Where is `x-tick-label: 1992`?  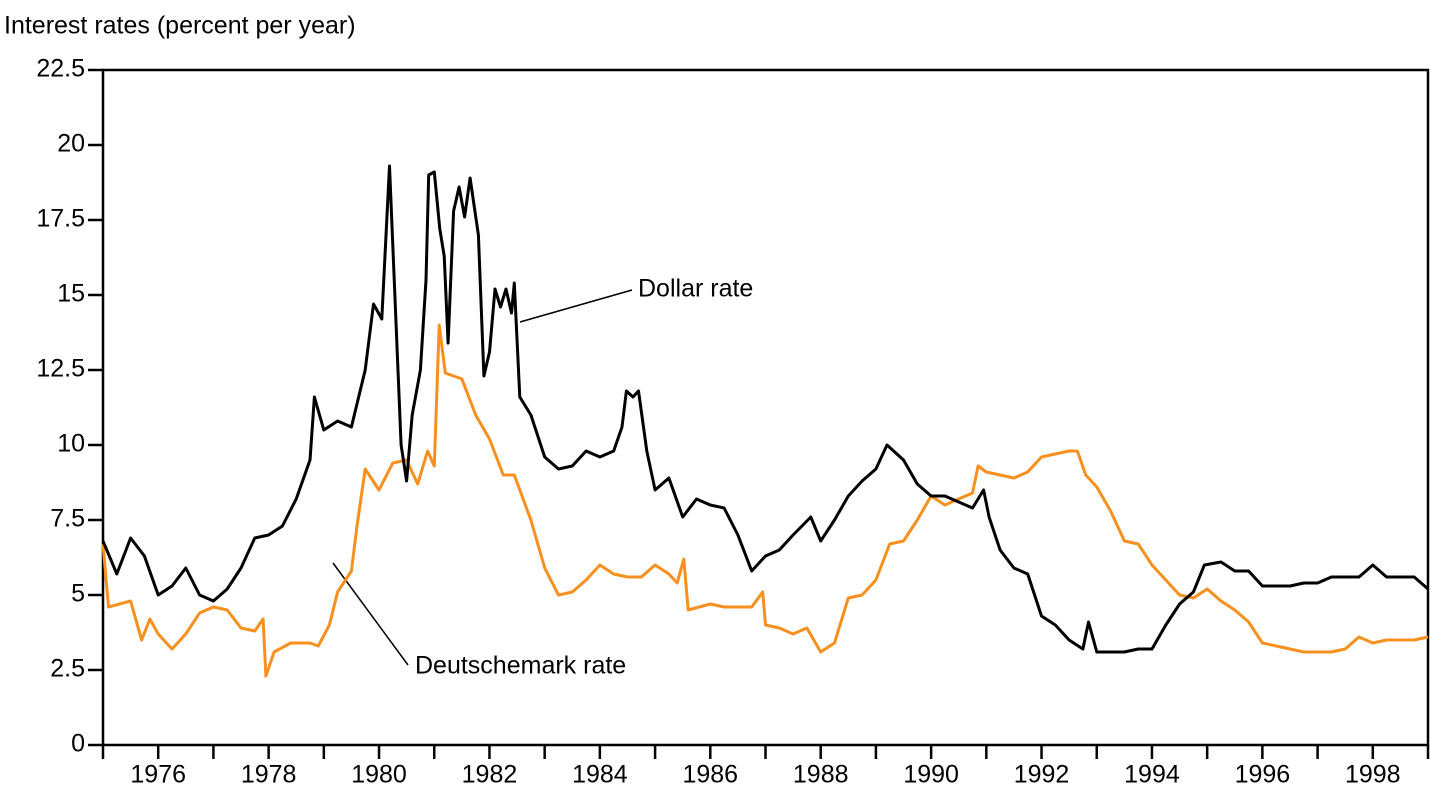 x-tick-label: 1992 is located at coordinates (1042, 775).